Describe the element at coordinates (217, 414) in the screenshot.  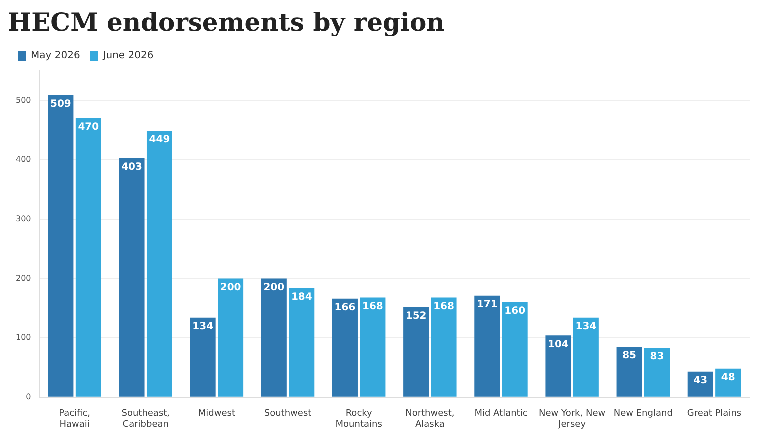
I see `x-tick-label: Midwest` at that location.